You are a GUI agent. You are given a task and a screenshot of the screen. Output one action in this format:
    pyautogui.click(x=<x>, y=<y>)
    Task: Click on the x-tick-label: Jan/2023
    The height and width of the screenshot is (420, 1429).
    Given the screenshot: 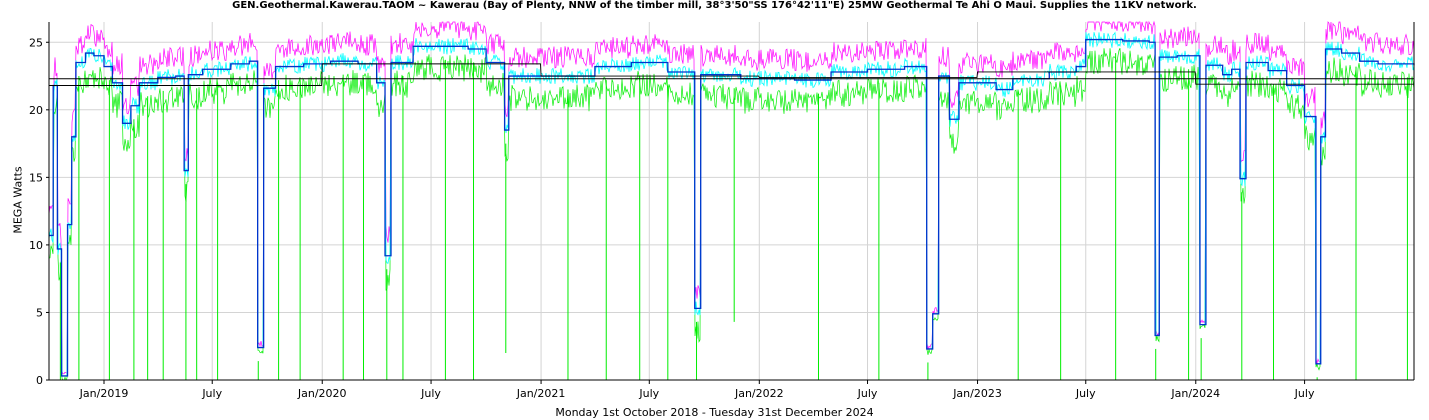 What is the action you would take?
    pyautogui.click(x=977, y=393)
    